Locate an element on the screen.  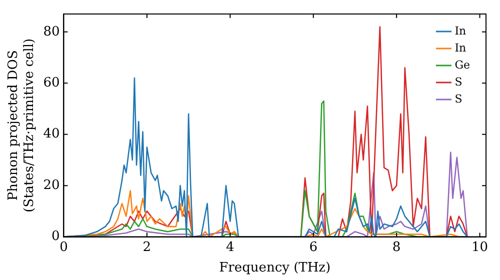
y-tick-label: 80 is located at coordinates (51, 32).